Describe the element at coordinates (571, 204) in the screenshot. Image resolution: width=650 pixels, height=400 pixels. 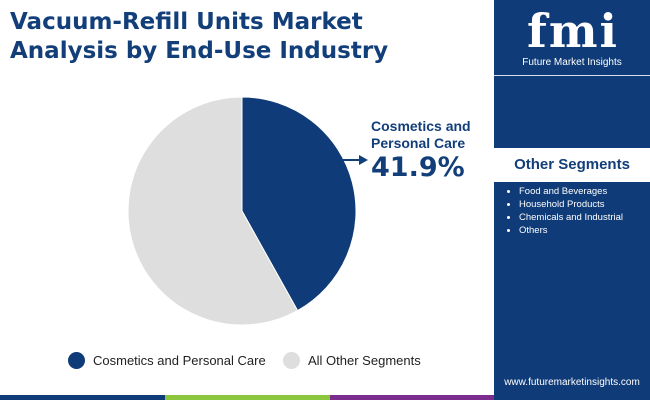
I see `list-item: Household Products` at that location.